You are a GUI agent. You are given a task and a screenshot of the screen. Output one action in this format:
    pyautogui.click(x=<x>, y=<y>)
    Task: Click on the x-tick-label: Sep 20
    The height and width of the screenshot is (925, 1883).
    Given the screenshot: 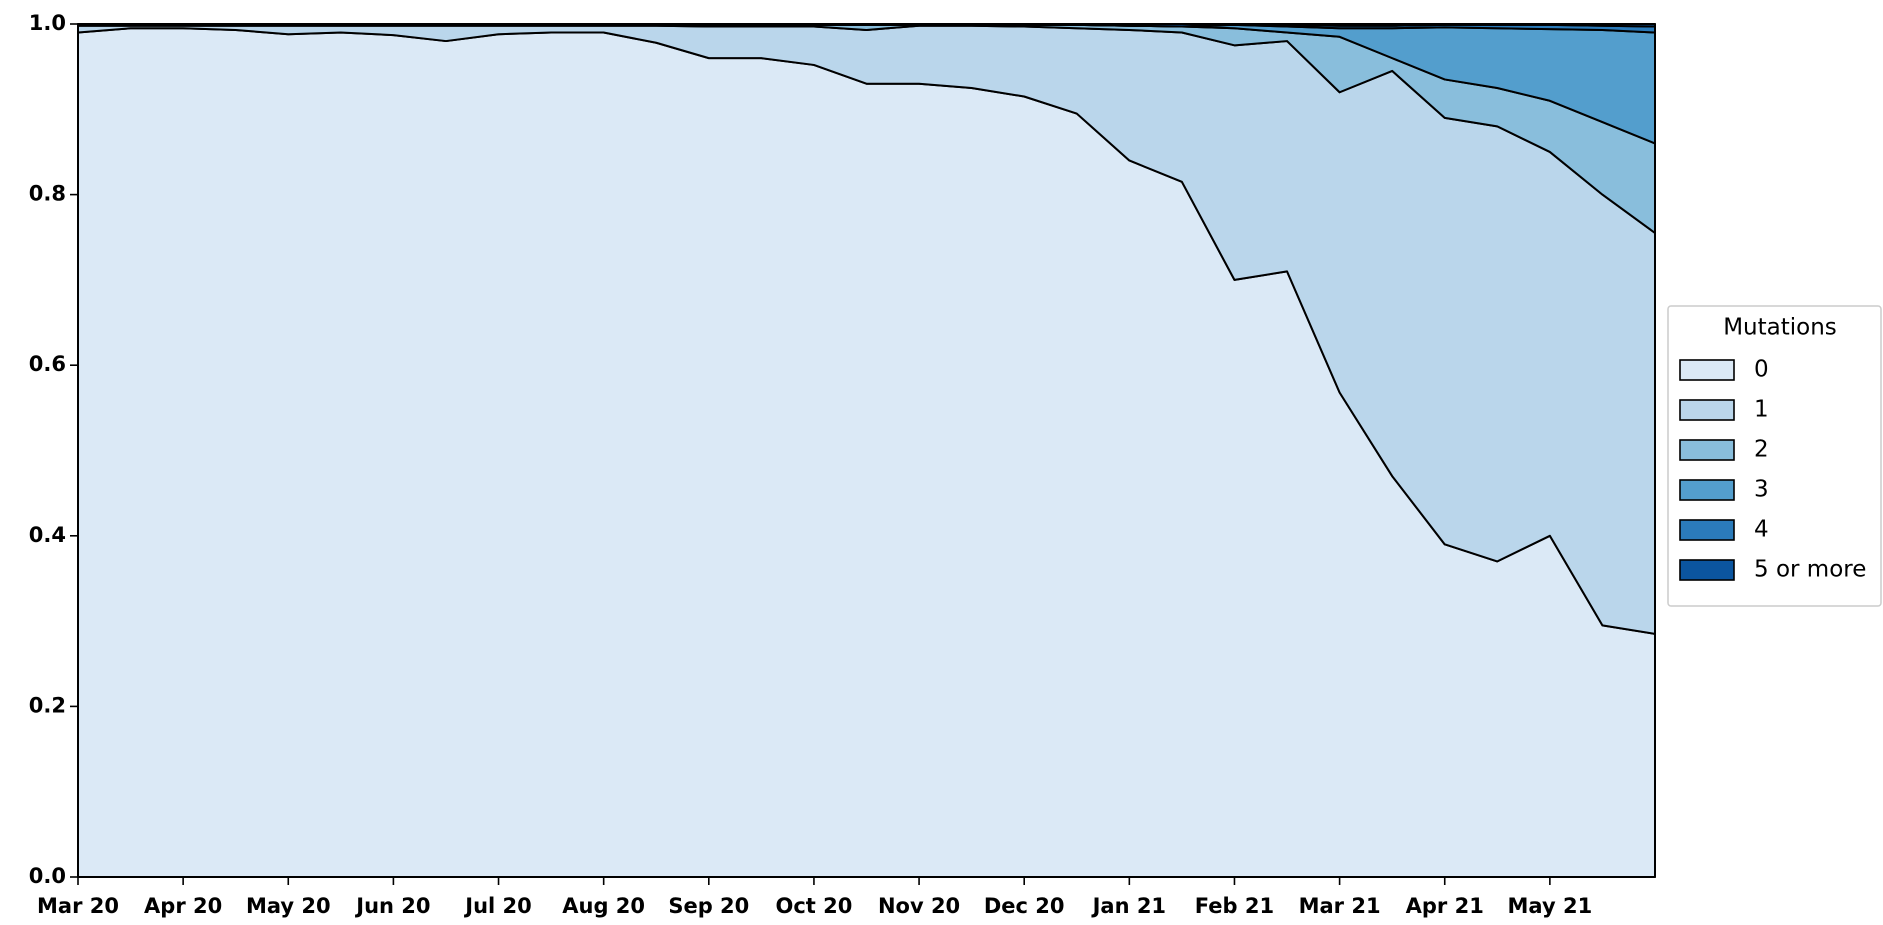 What is the action you would take?
    pyautogui.click(x=708, y=906)
    